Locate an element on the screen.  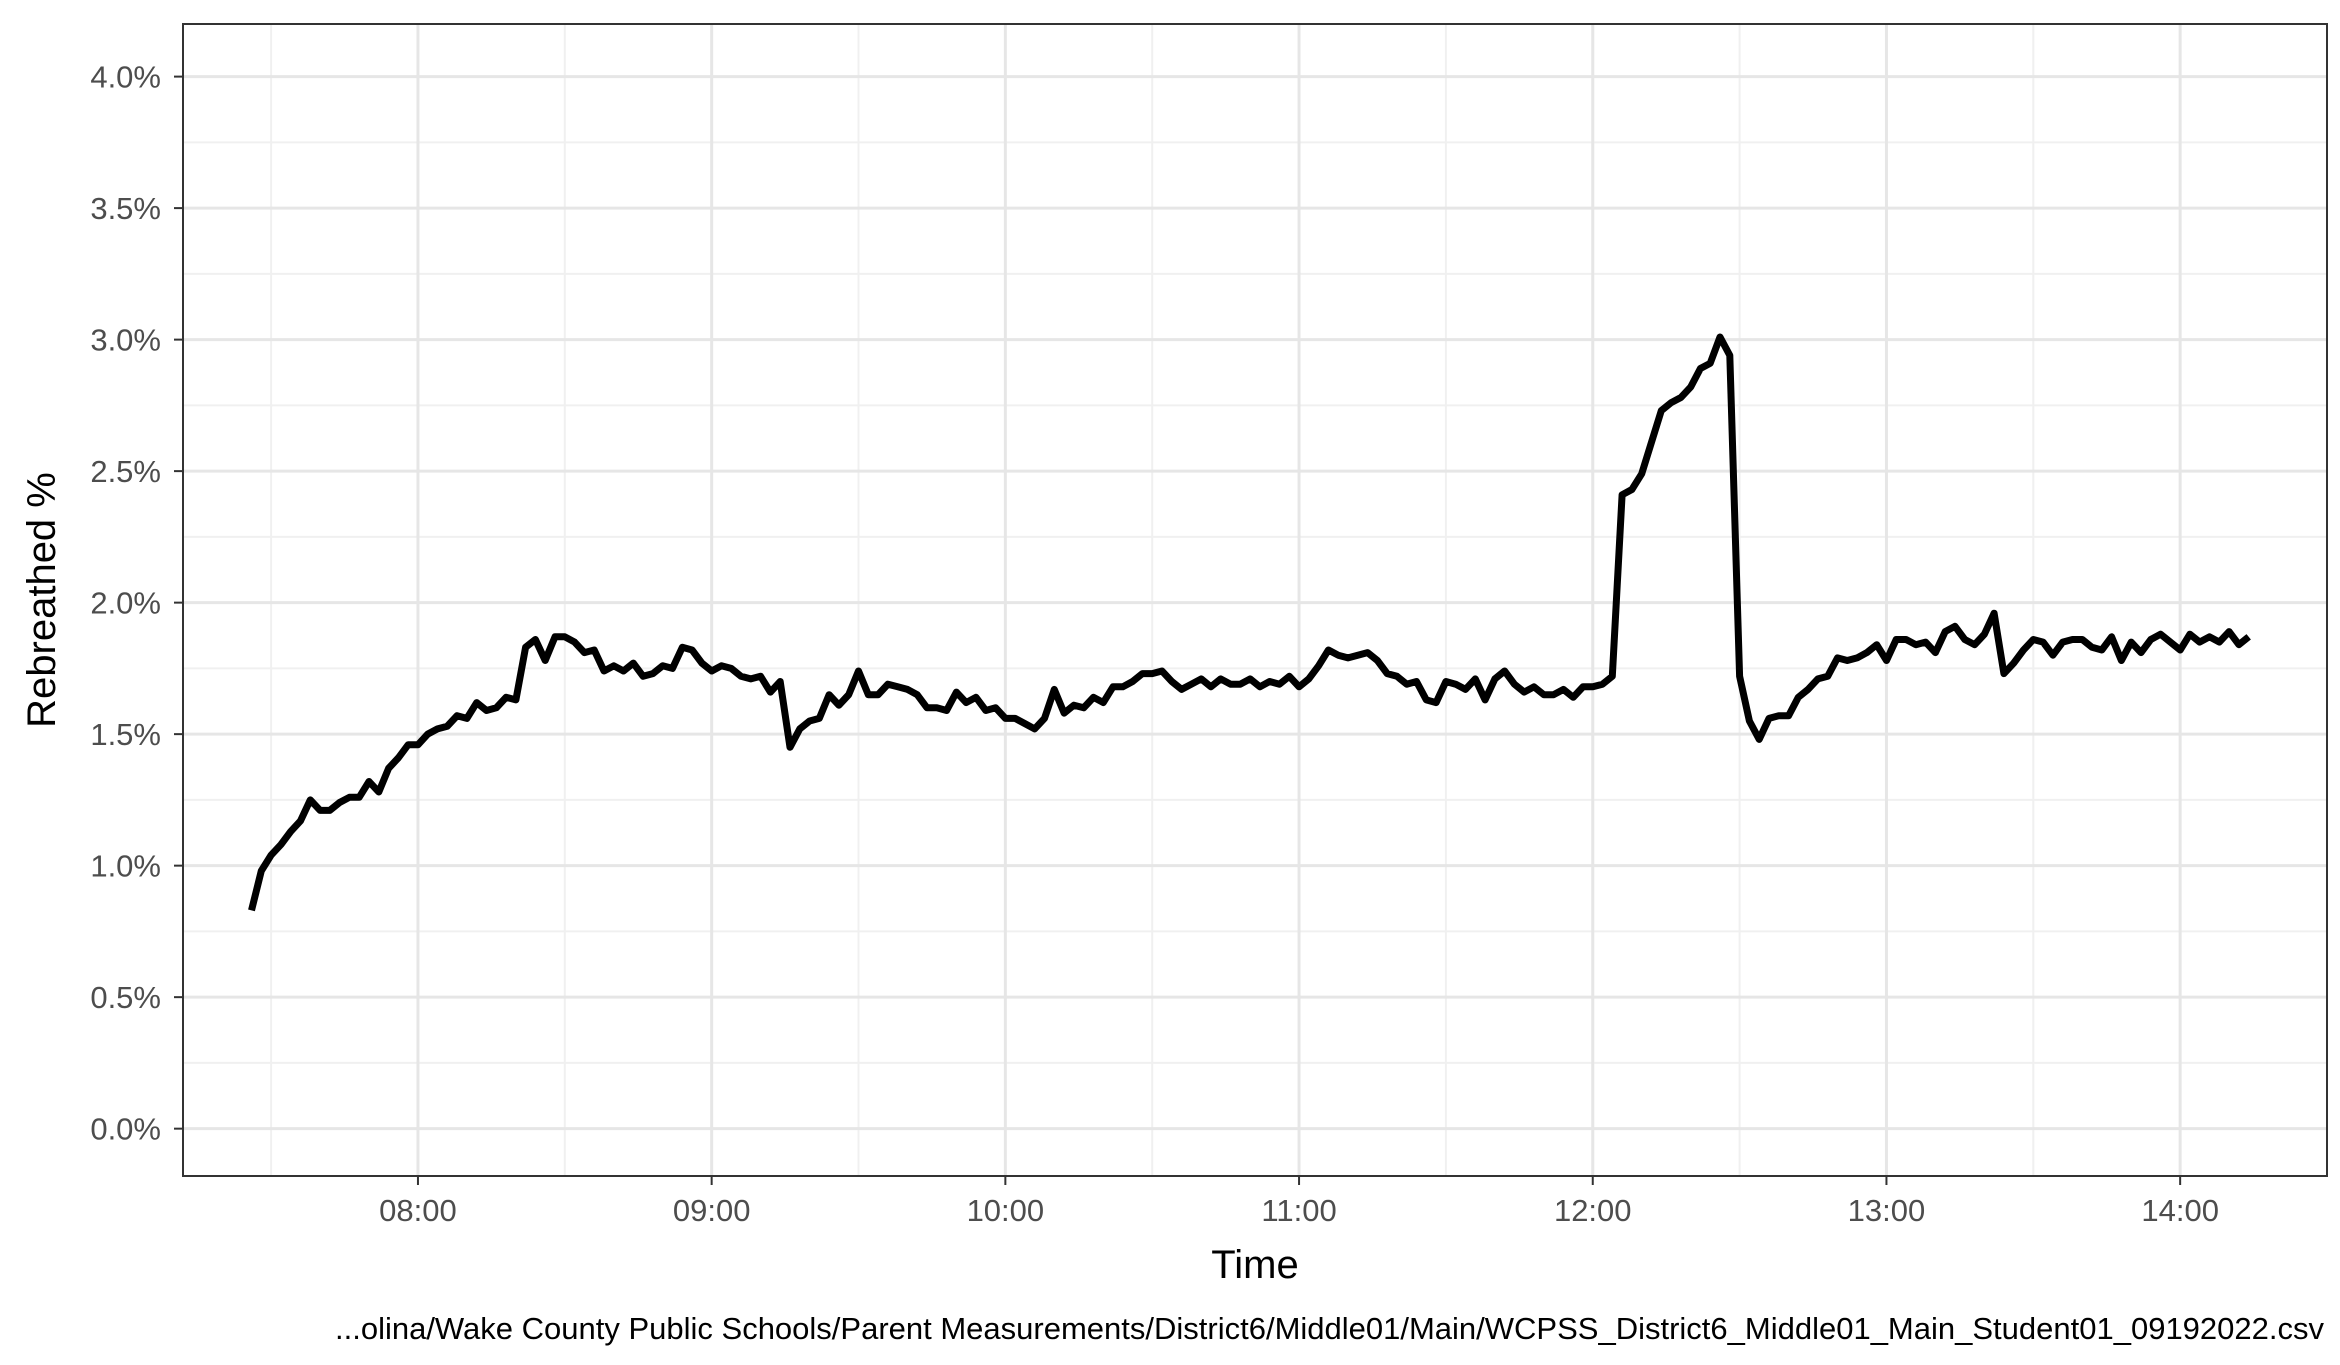
y-tick-label: 0.5% is located at coordinates (125, 997).